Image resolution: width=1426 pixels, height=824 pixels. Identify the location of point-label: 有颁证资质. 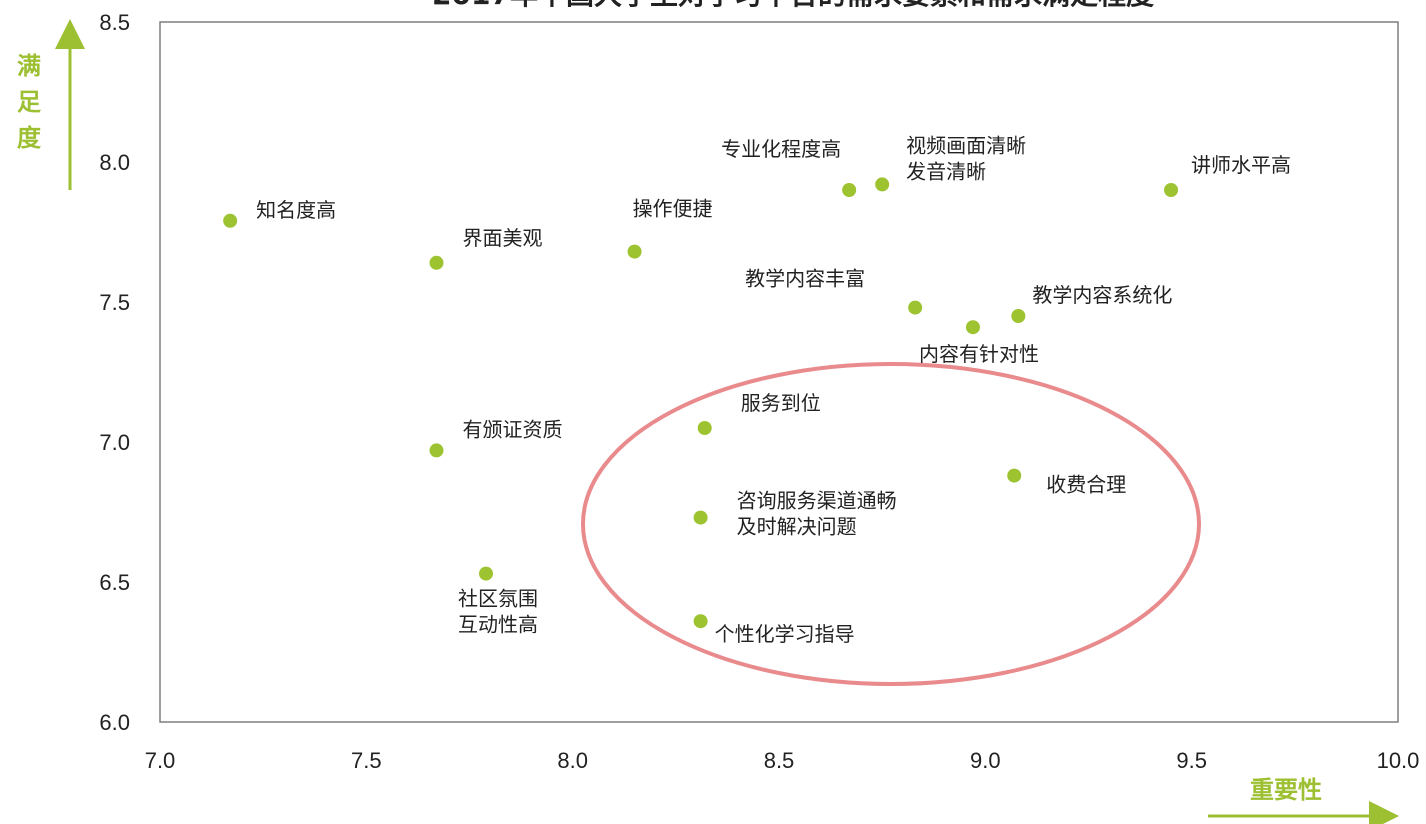
(512, 429).